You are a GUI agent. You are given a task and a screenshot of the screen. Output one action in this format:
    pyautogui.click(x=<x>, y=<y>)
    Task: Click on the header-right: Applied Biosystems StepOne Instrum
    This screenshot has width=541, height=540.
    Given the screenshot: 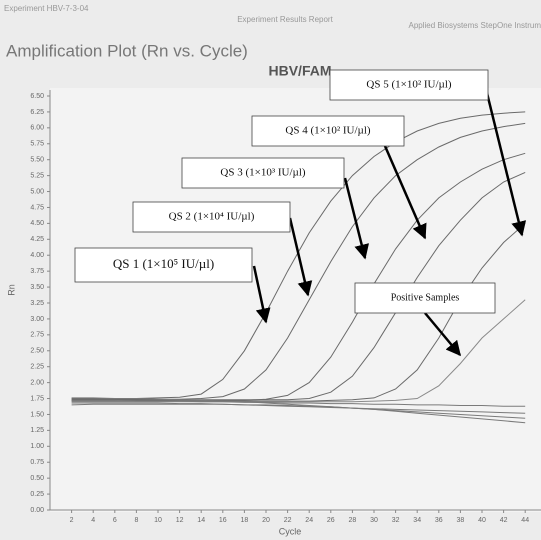 What is the action you would take?
    pyautogui.click(x=474, y=25)
    